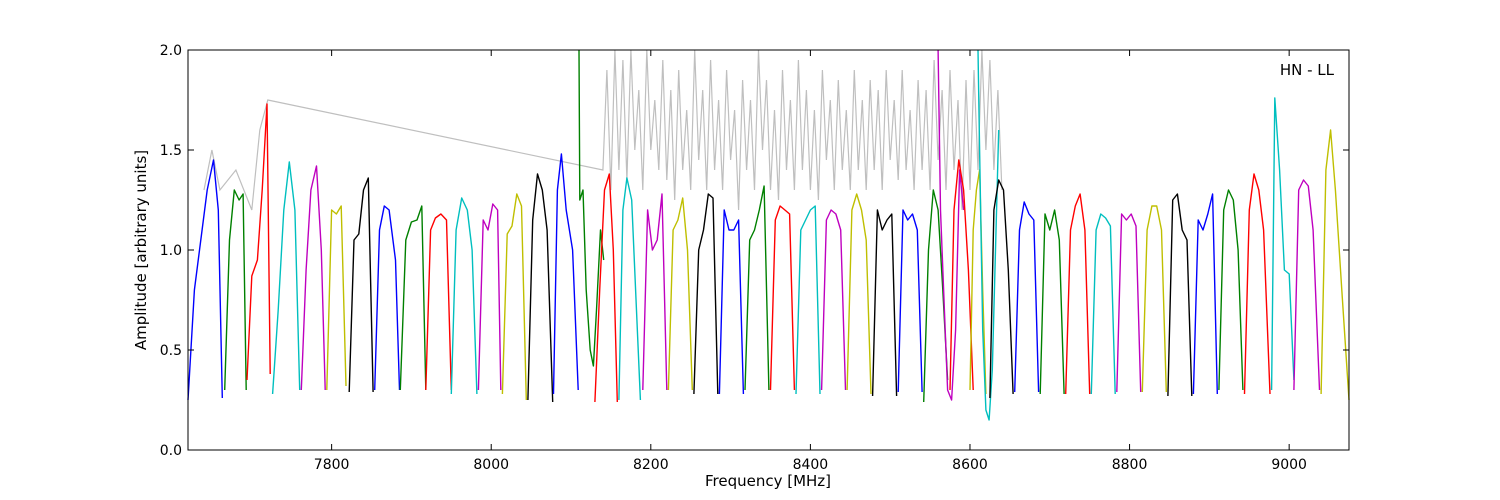 The height and width of the screenshot is (500, 1500). I want to click on x-tick-label: 9000, so click(1289, 465).